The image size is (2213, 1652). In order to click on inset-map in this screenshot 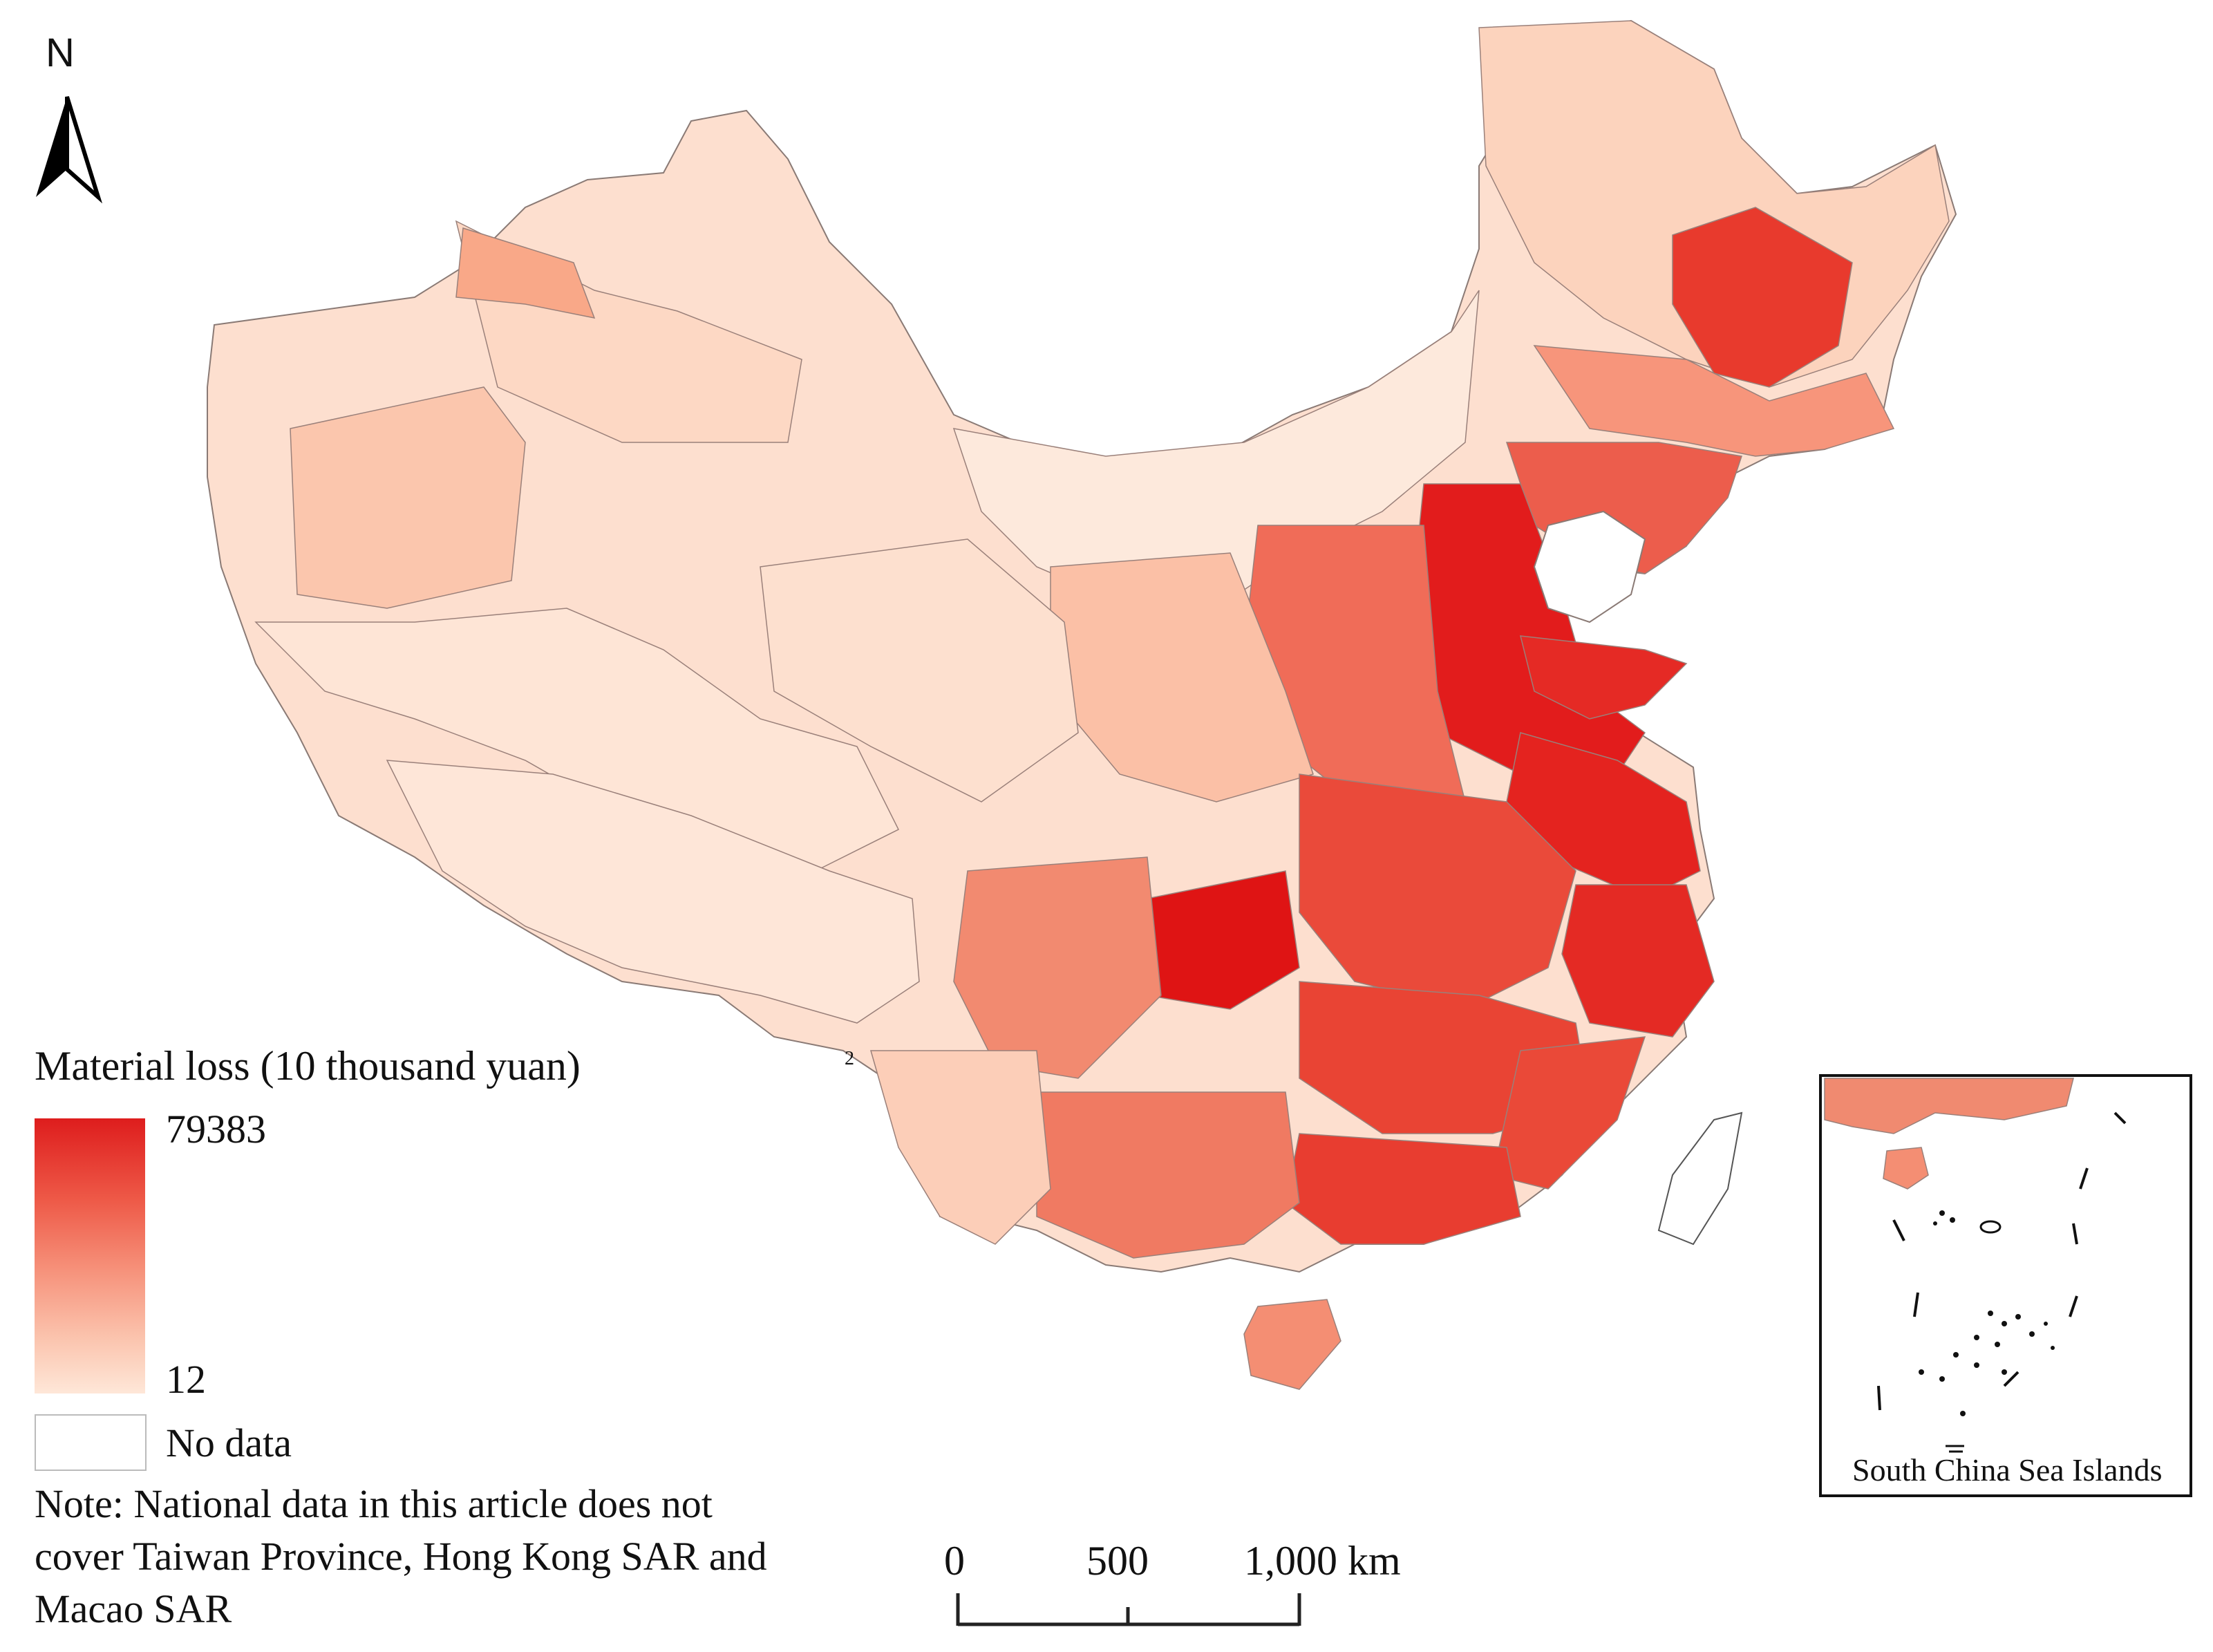, I will do `click(2005, 1285)`.